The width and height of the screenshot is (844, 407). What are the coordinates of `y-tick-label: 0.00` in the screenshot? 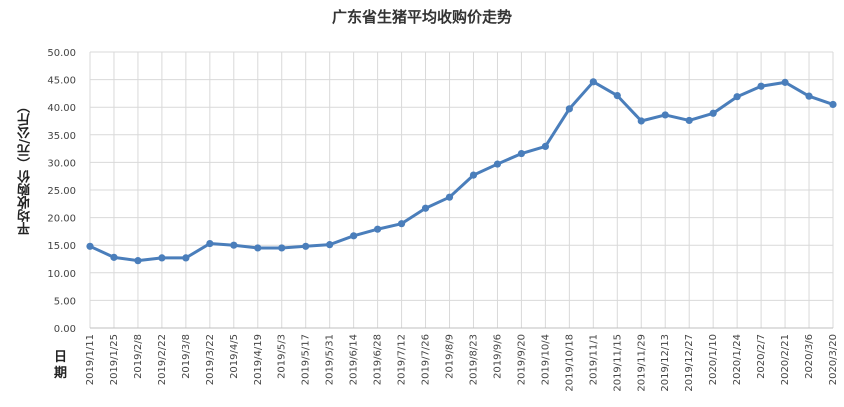 It's located at (65, 329).